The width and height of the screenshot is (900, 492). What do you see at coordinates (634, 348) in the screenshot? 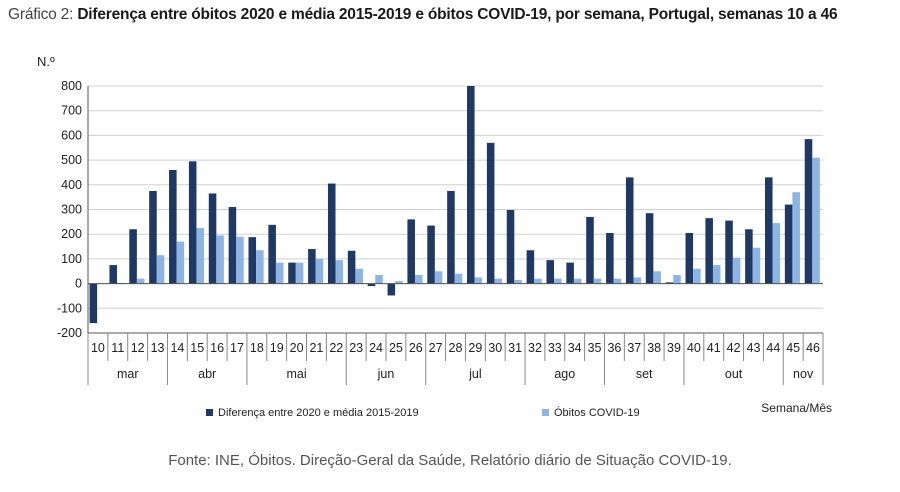
I see `x-tick-label: 37` at bounding box center [634, 348].